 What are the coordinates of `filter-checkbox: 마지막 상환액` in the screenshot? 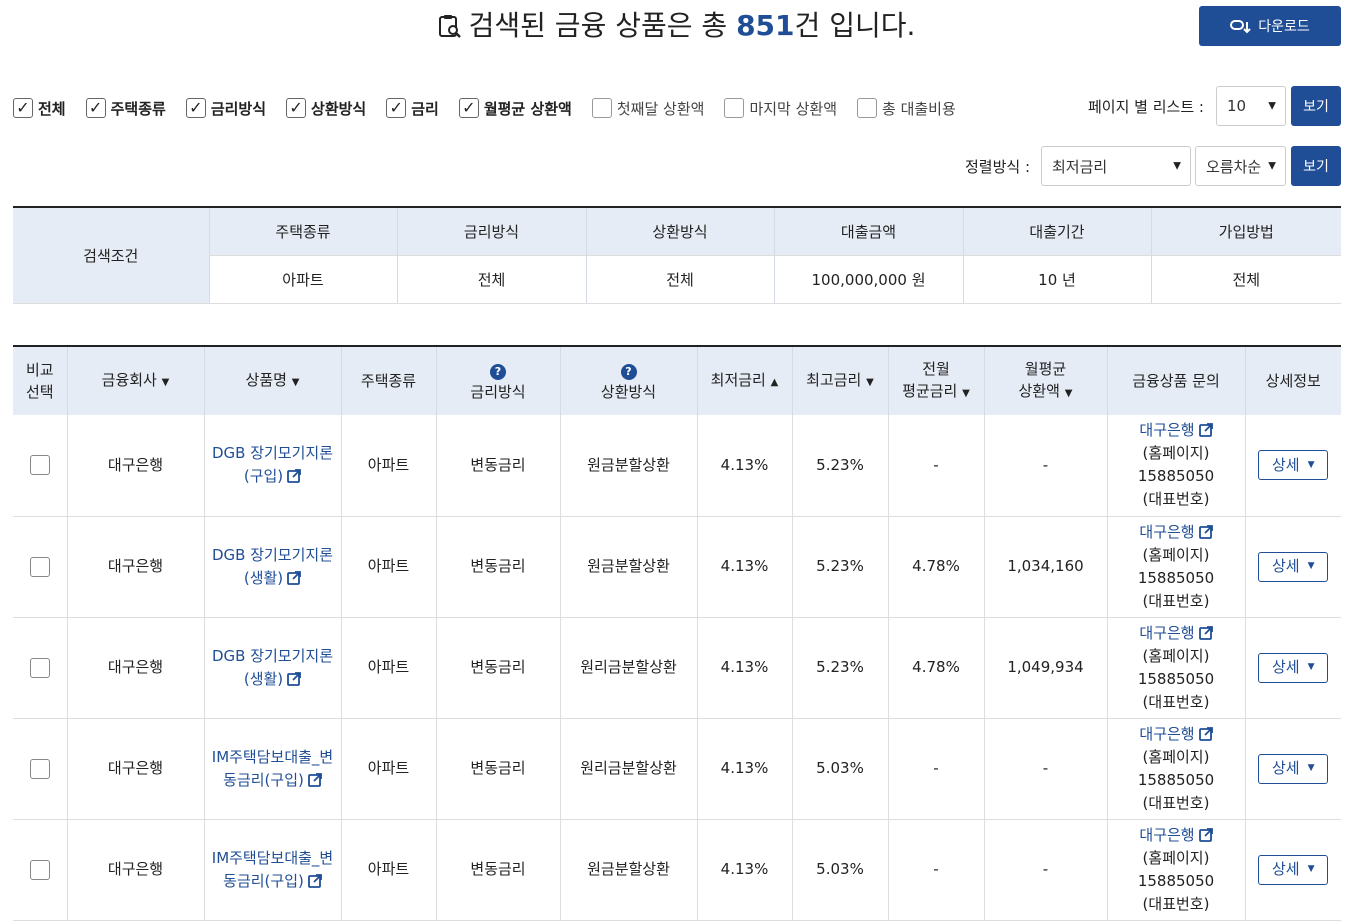 It's located at (780, 108).